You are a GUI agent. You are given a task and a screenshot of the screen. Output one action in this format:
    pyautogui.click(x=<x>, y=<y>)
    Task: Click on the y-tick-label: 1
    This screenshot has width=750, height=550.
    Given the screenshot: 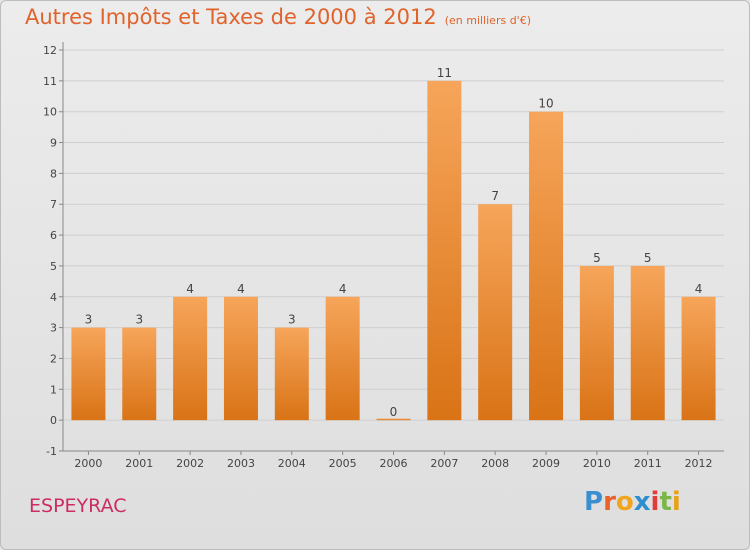 What is the action you would take?
    pyautogui.click(x=53, y=389)
    